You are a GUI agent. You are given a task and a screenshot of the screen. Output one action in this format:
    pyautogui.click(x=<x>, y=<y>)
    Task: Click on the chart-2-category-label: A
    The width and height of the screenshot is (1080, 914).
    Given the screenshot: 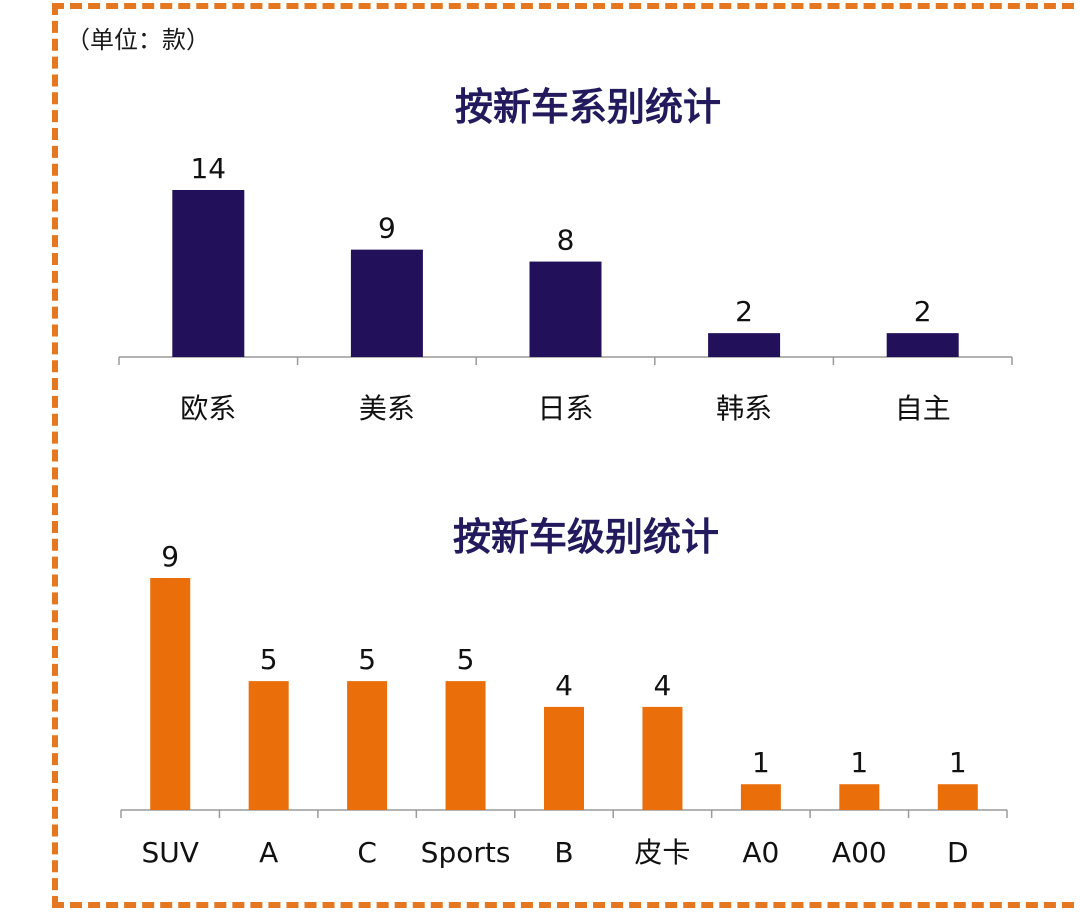 What is the action you would take?
    pyautogui.click(x=268, y=852)
    